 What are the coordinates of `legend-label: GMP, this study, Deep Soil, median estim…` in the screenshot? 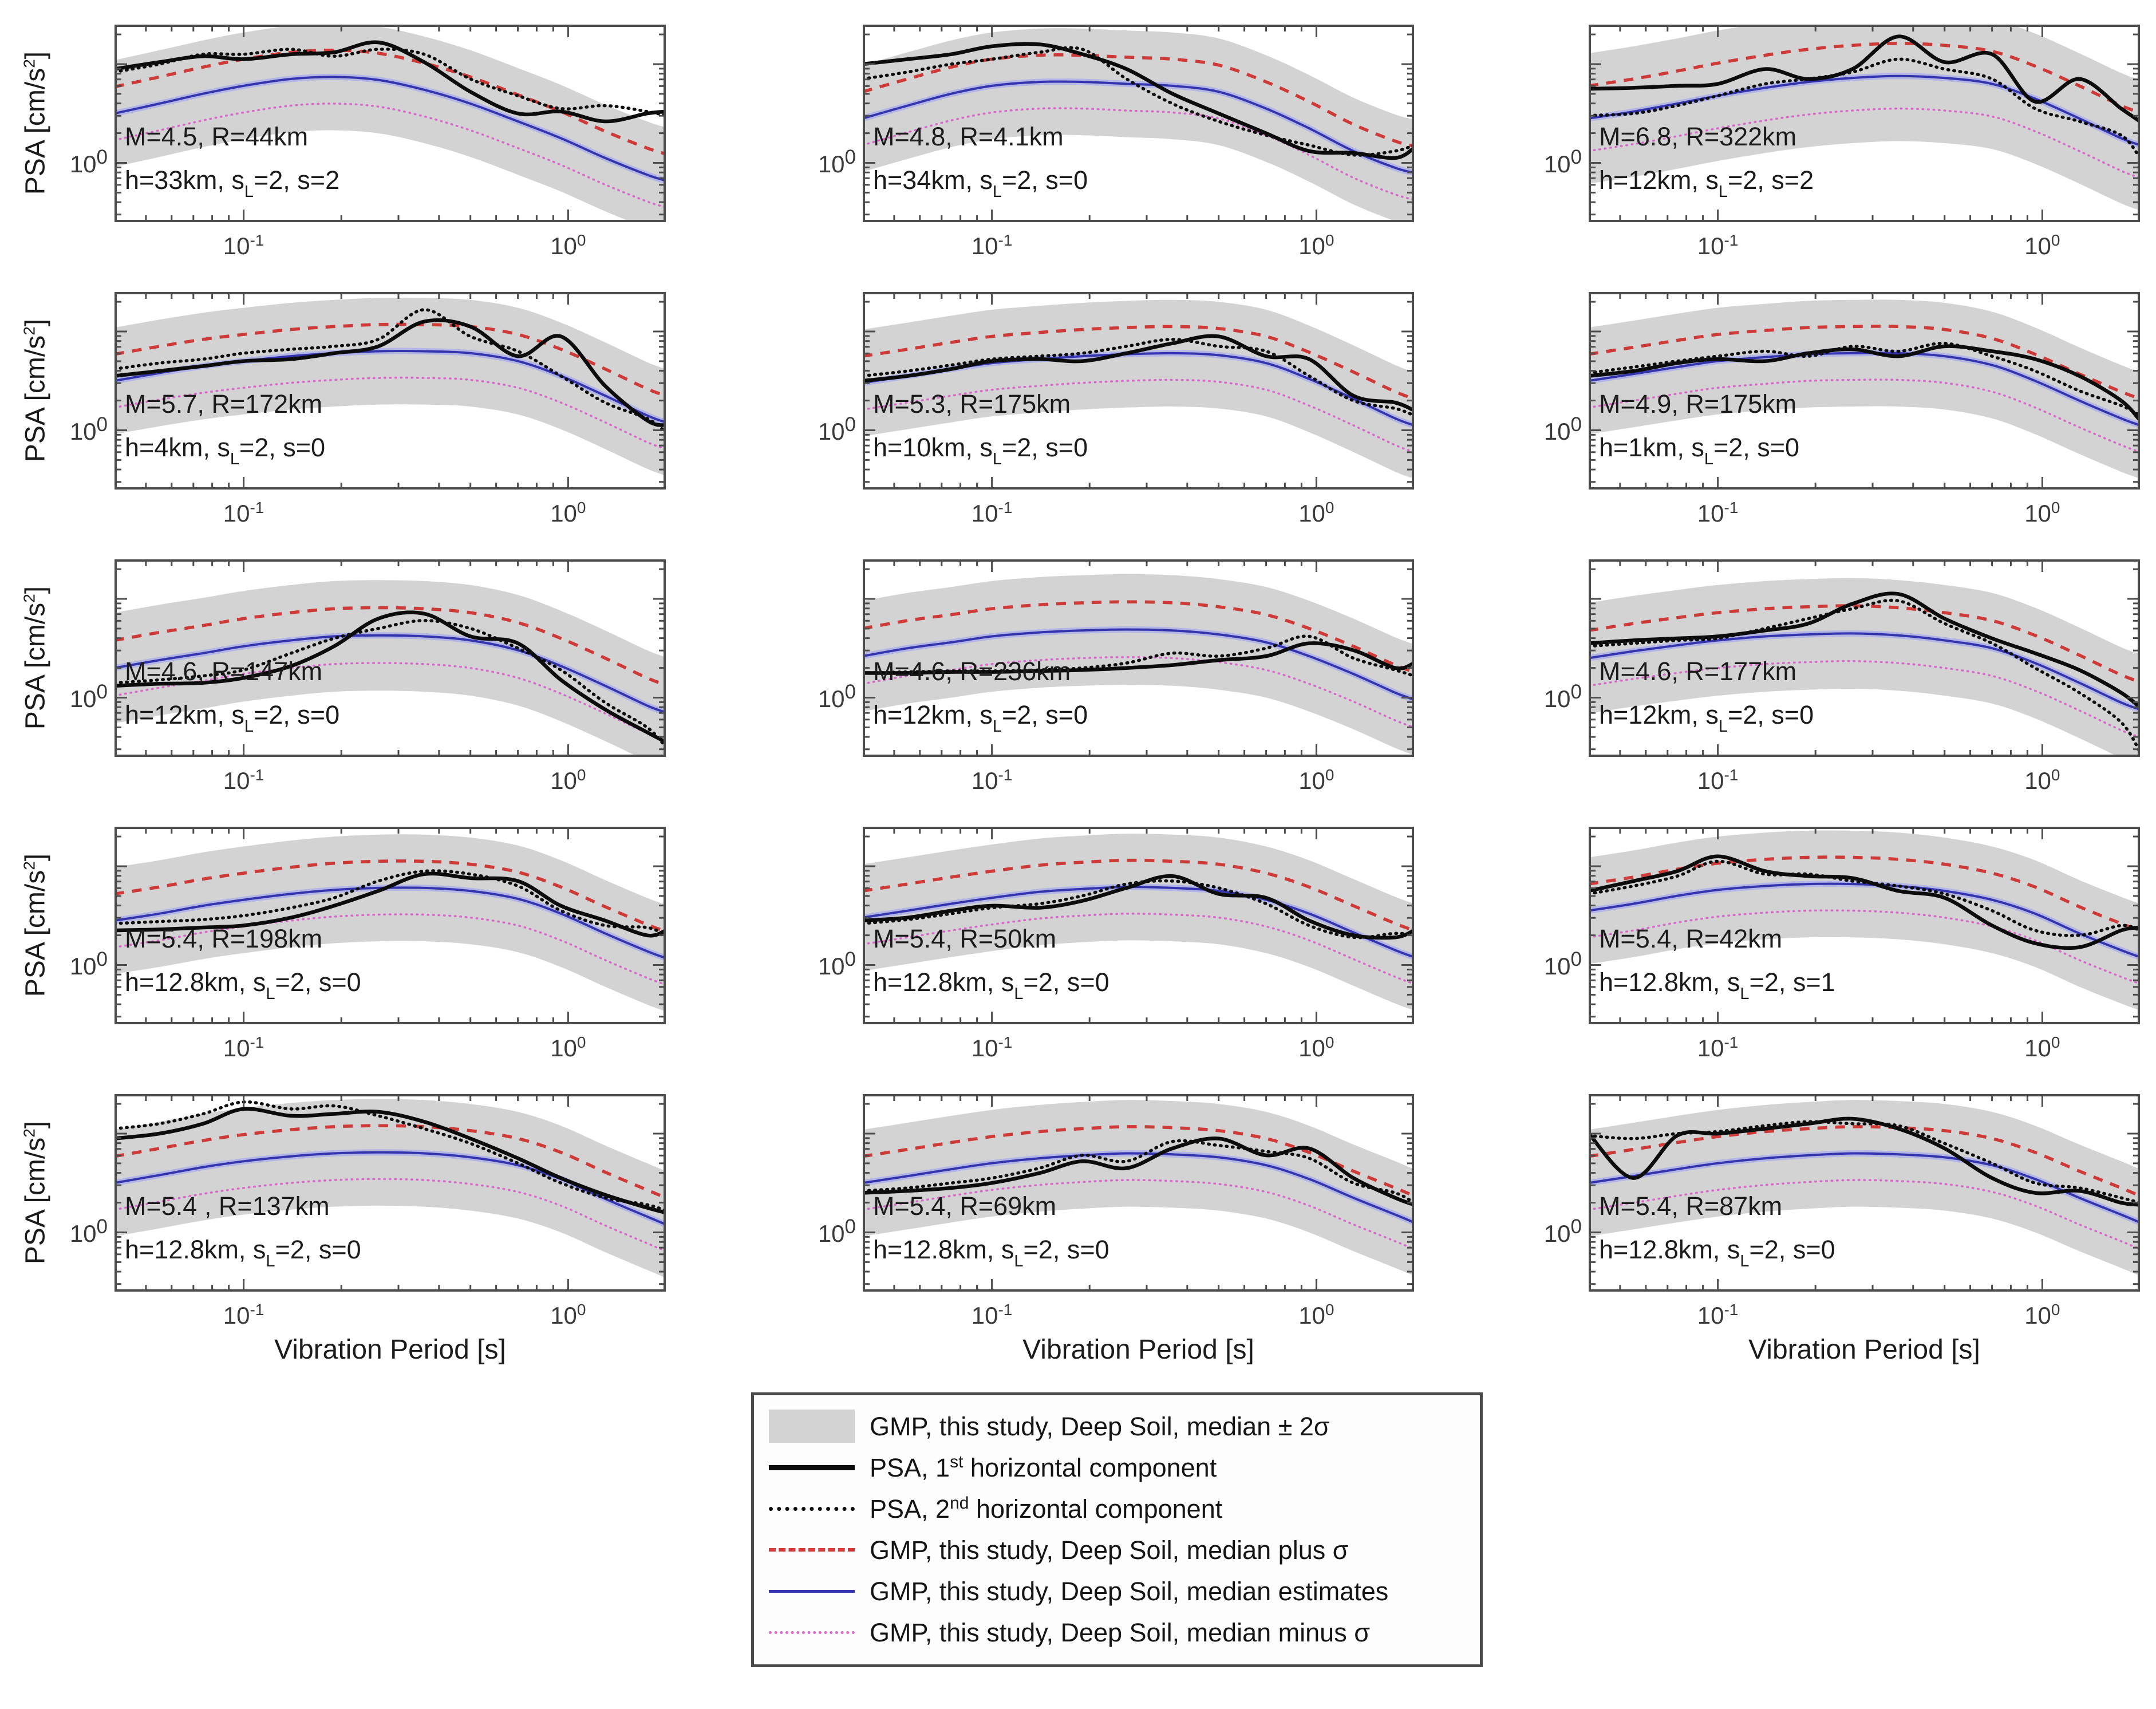 It's located at (1129, 1591).